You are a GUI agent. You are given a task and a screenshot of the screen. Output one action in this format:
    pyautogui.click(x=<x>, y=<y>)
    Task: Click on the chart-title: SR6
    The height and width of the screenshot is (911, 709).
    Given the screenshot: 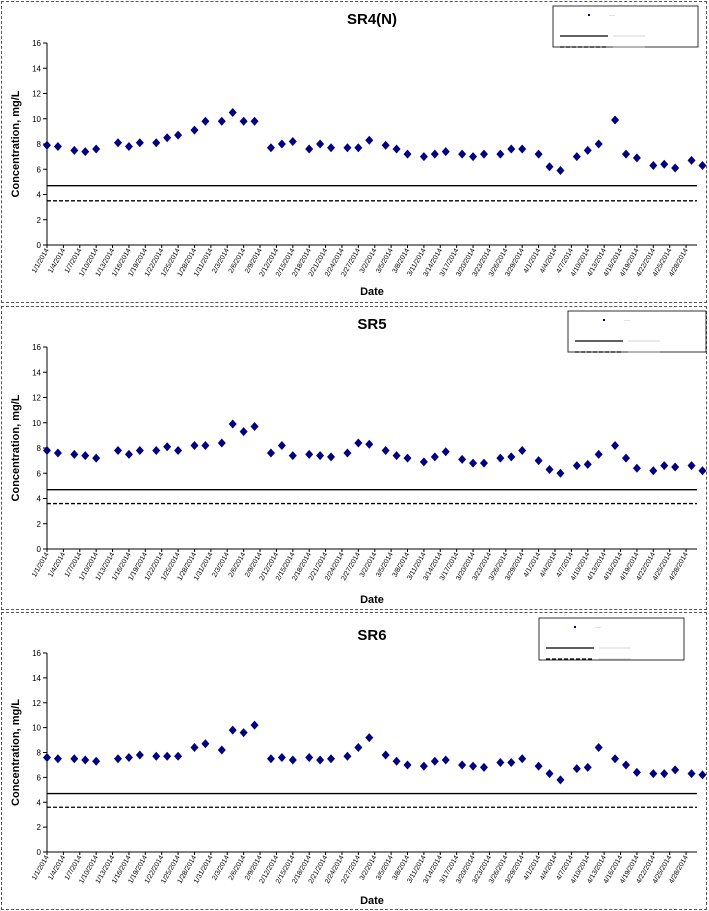 What is the action you would take?
    pyautogui.click(x=371, y=635)
    